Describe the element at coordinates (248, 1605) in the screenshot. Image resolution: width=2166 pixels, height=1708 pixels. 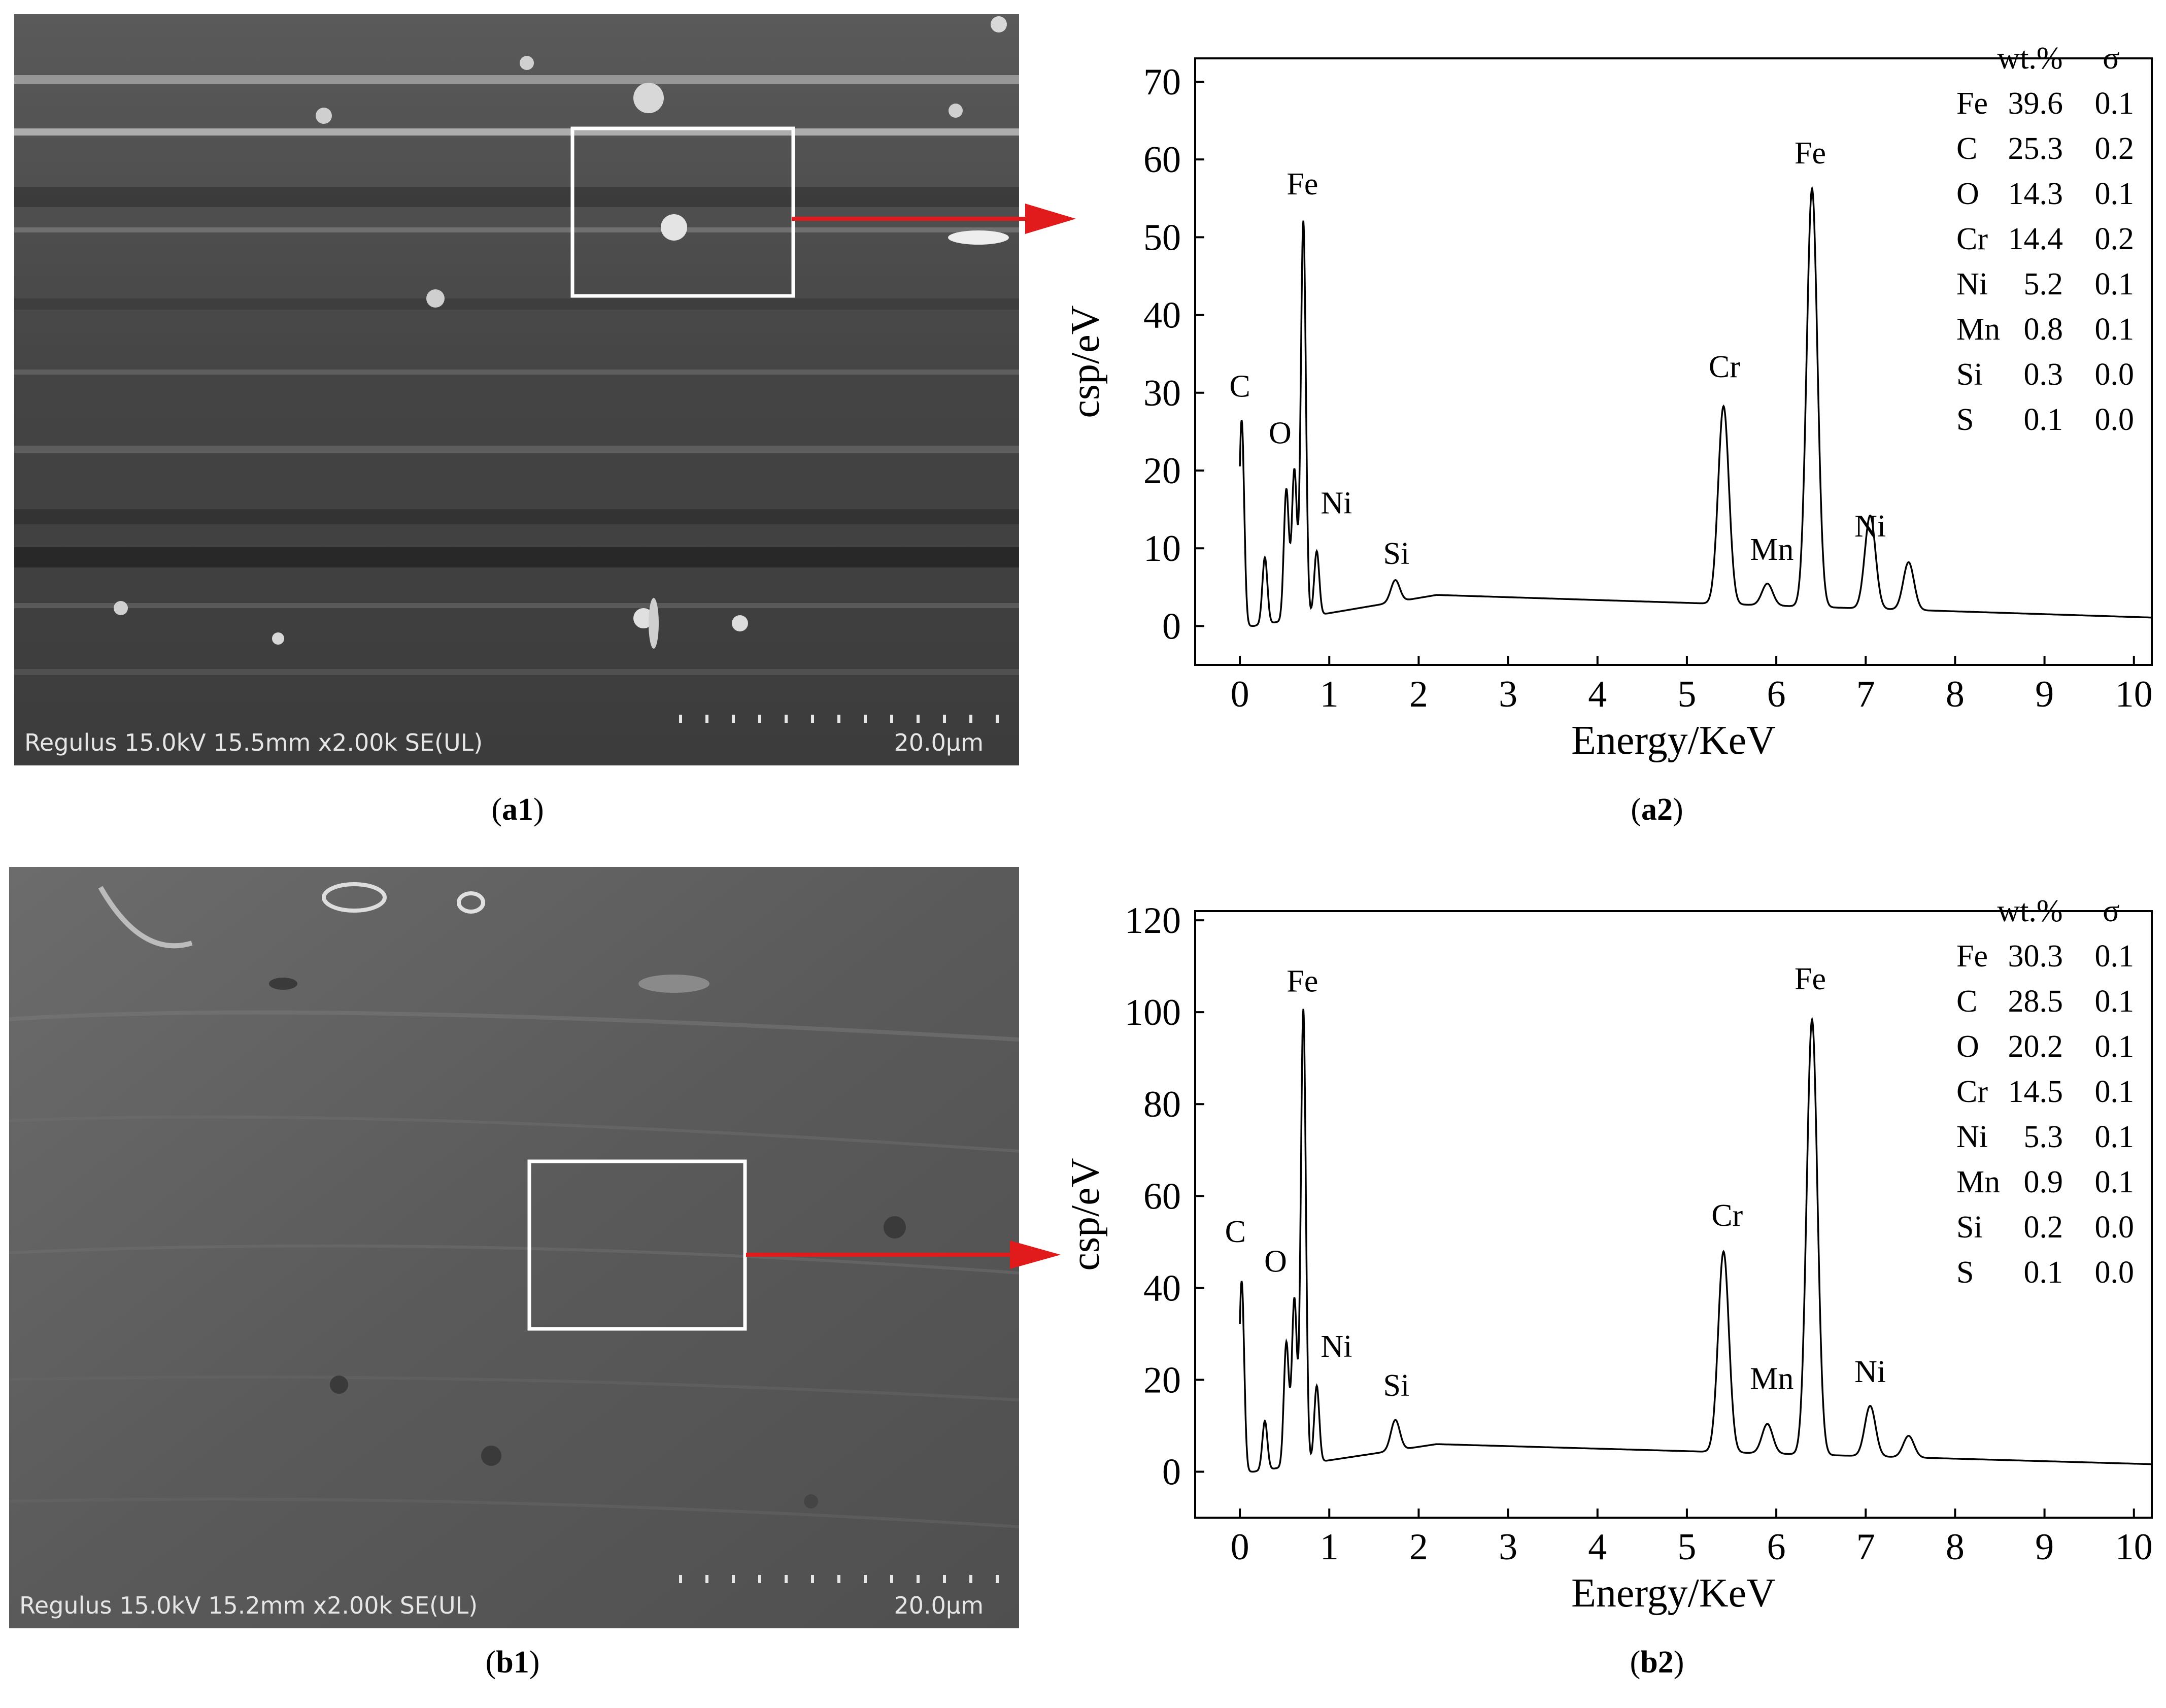
I see `sem-info-b1: Regulus 15.0kV 15.2mm x2.00k SE(UL)` at that location.